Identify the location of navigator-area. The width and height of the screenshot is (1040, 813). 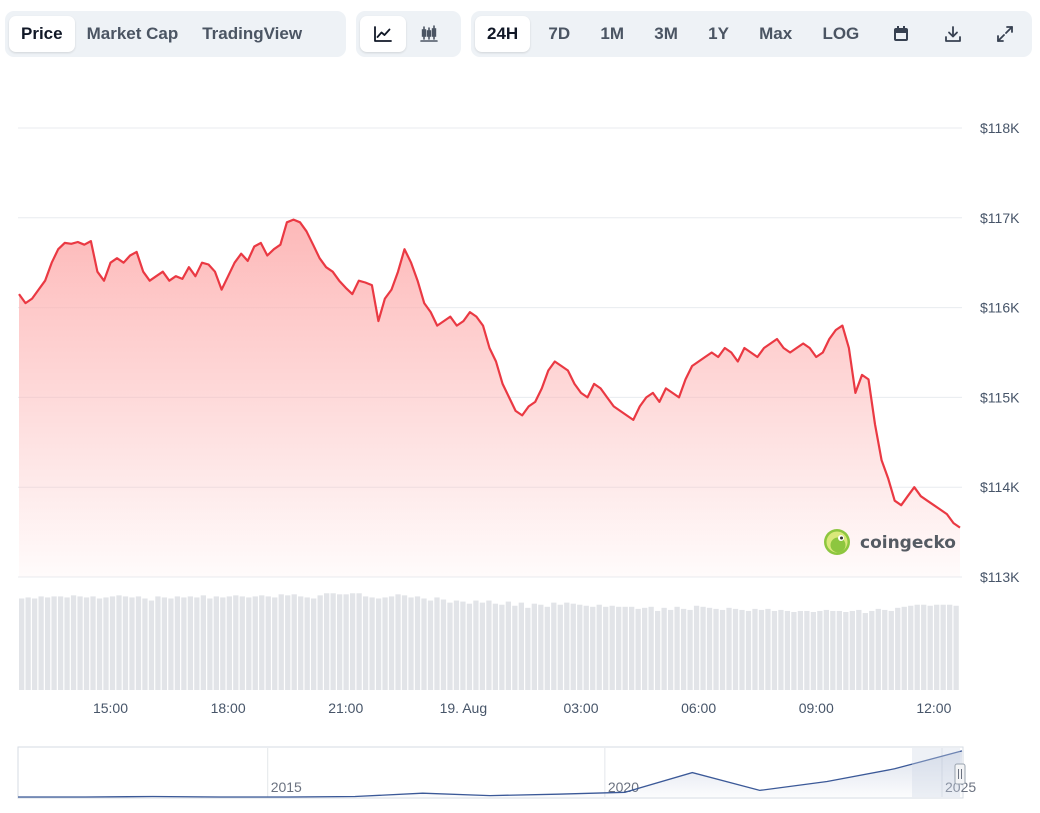
(490, 773).